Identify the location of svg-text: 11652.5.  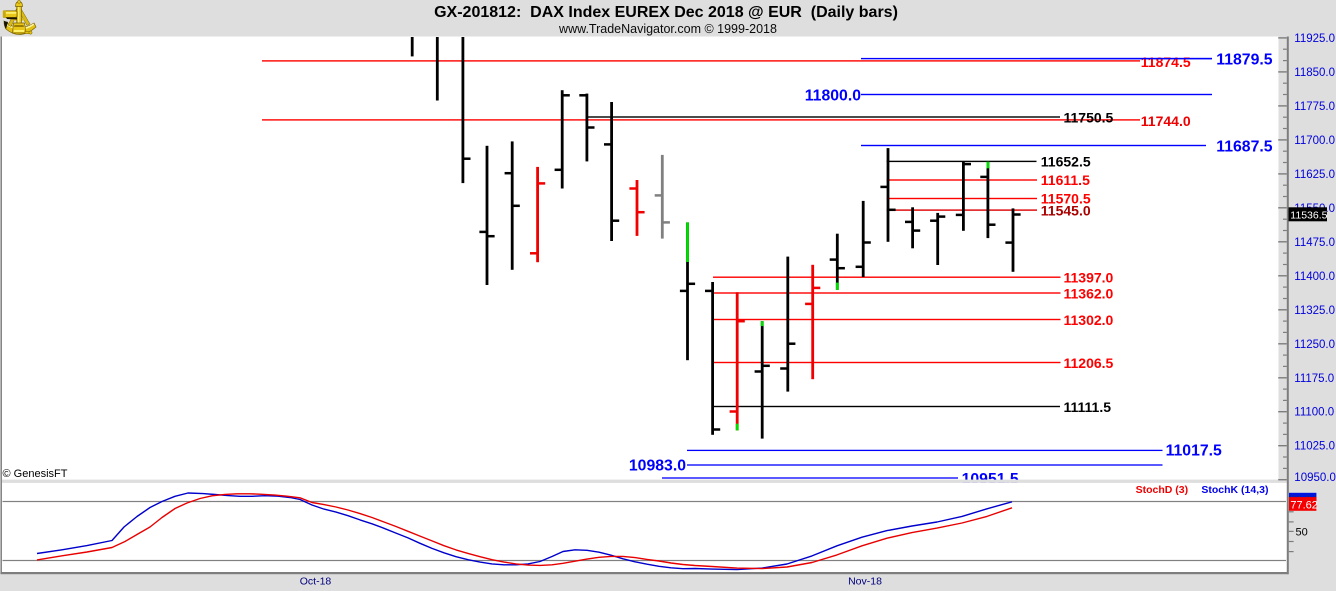
(1066, 162).